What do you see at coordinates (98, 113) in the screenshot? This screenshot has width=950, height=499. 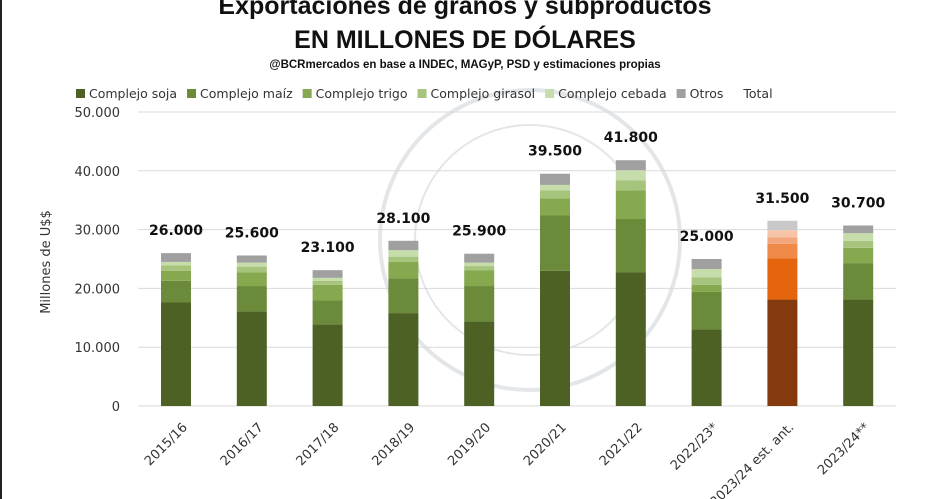 I see `y-tick-label: 50.000` at bounding box center [98, 113].